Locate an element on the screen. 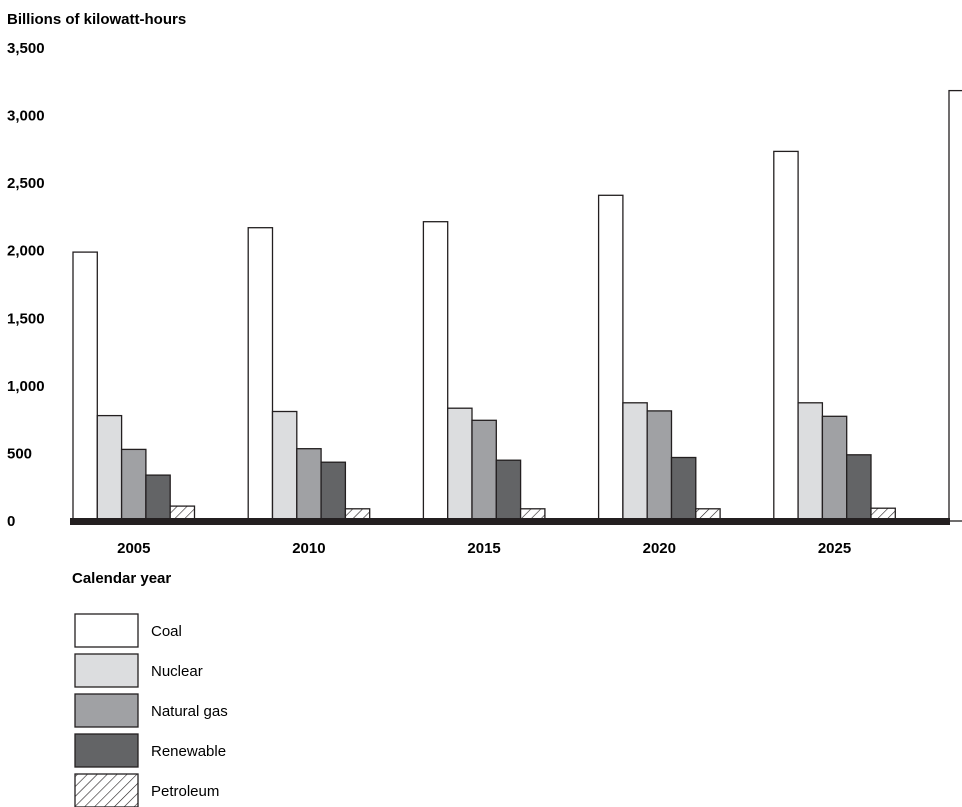 The width and height of the screenshot is (962, 807). x-tick-label: 2015 is located at coordinates (483, 548).